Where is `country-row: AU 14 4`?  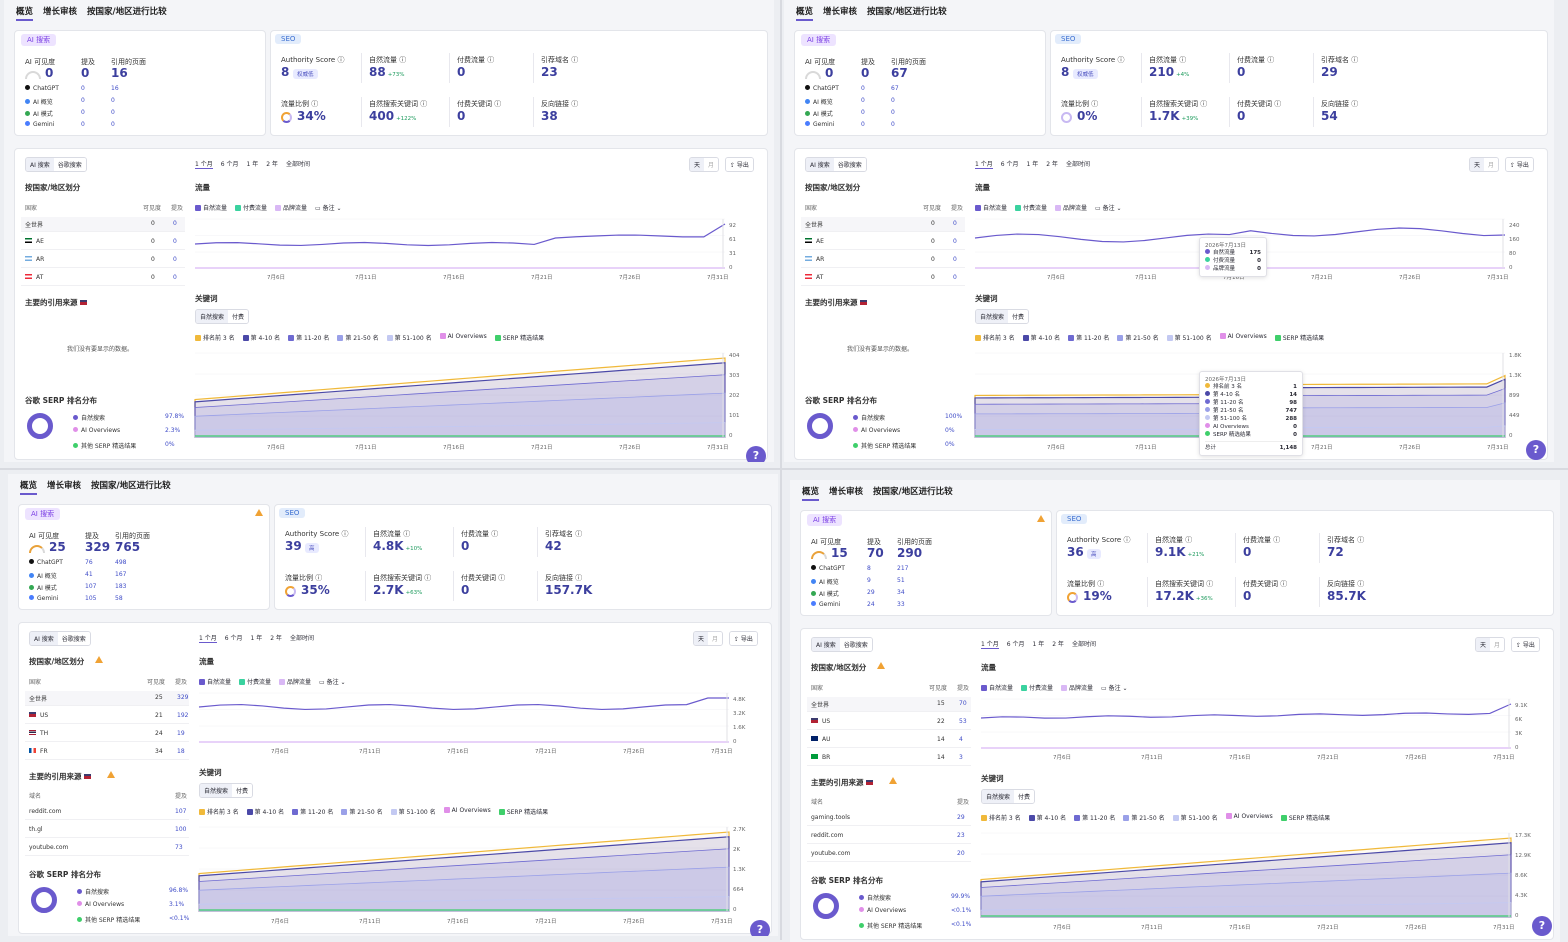 country-row: AU 14 4 is located at coordinates (889, 740).